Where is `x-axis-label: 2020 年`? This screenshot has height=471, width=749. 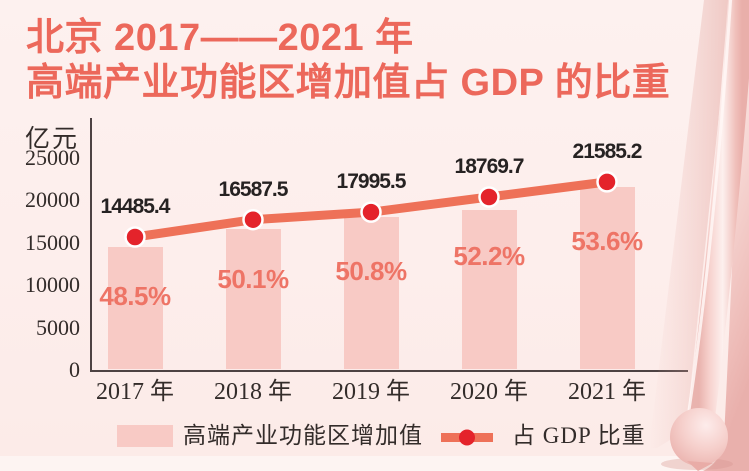 x-axis-label: 2020 年 is located at coordinates (489, 392).